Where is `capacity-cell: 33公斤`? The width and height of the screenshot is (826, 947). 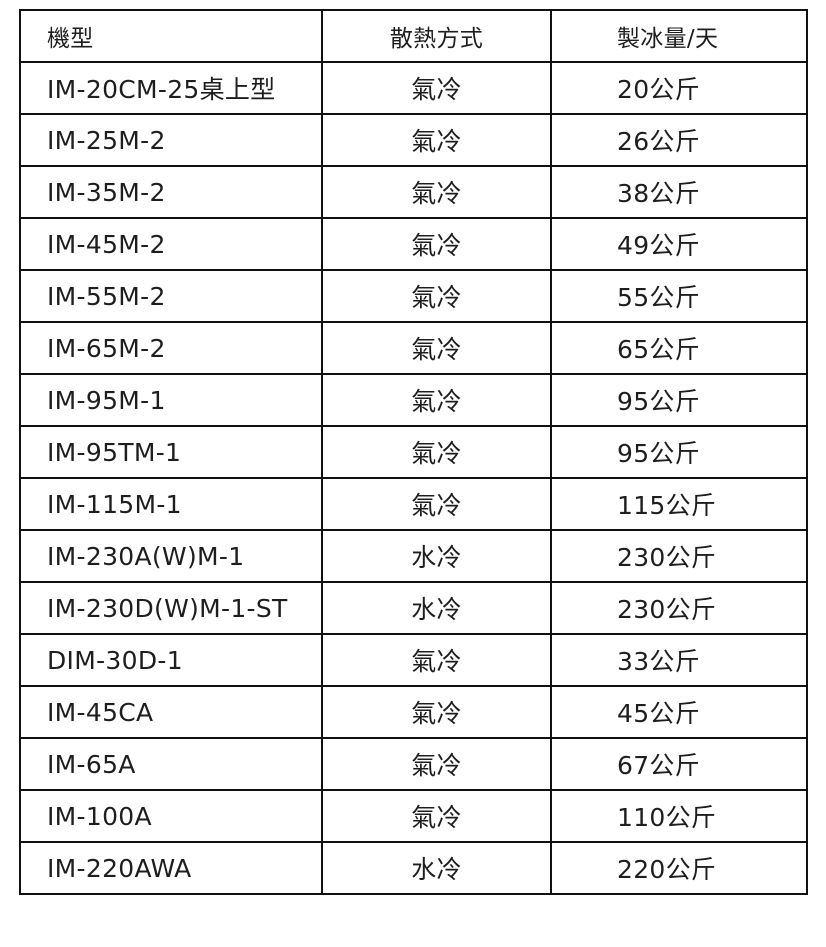 capacity-cell: 33公斤 is located at coordinates (679, 660).